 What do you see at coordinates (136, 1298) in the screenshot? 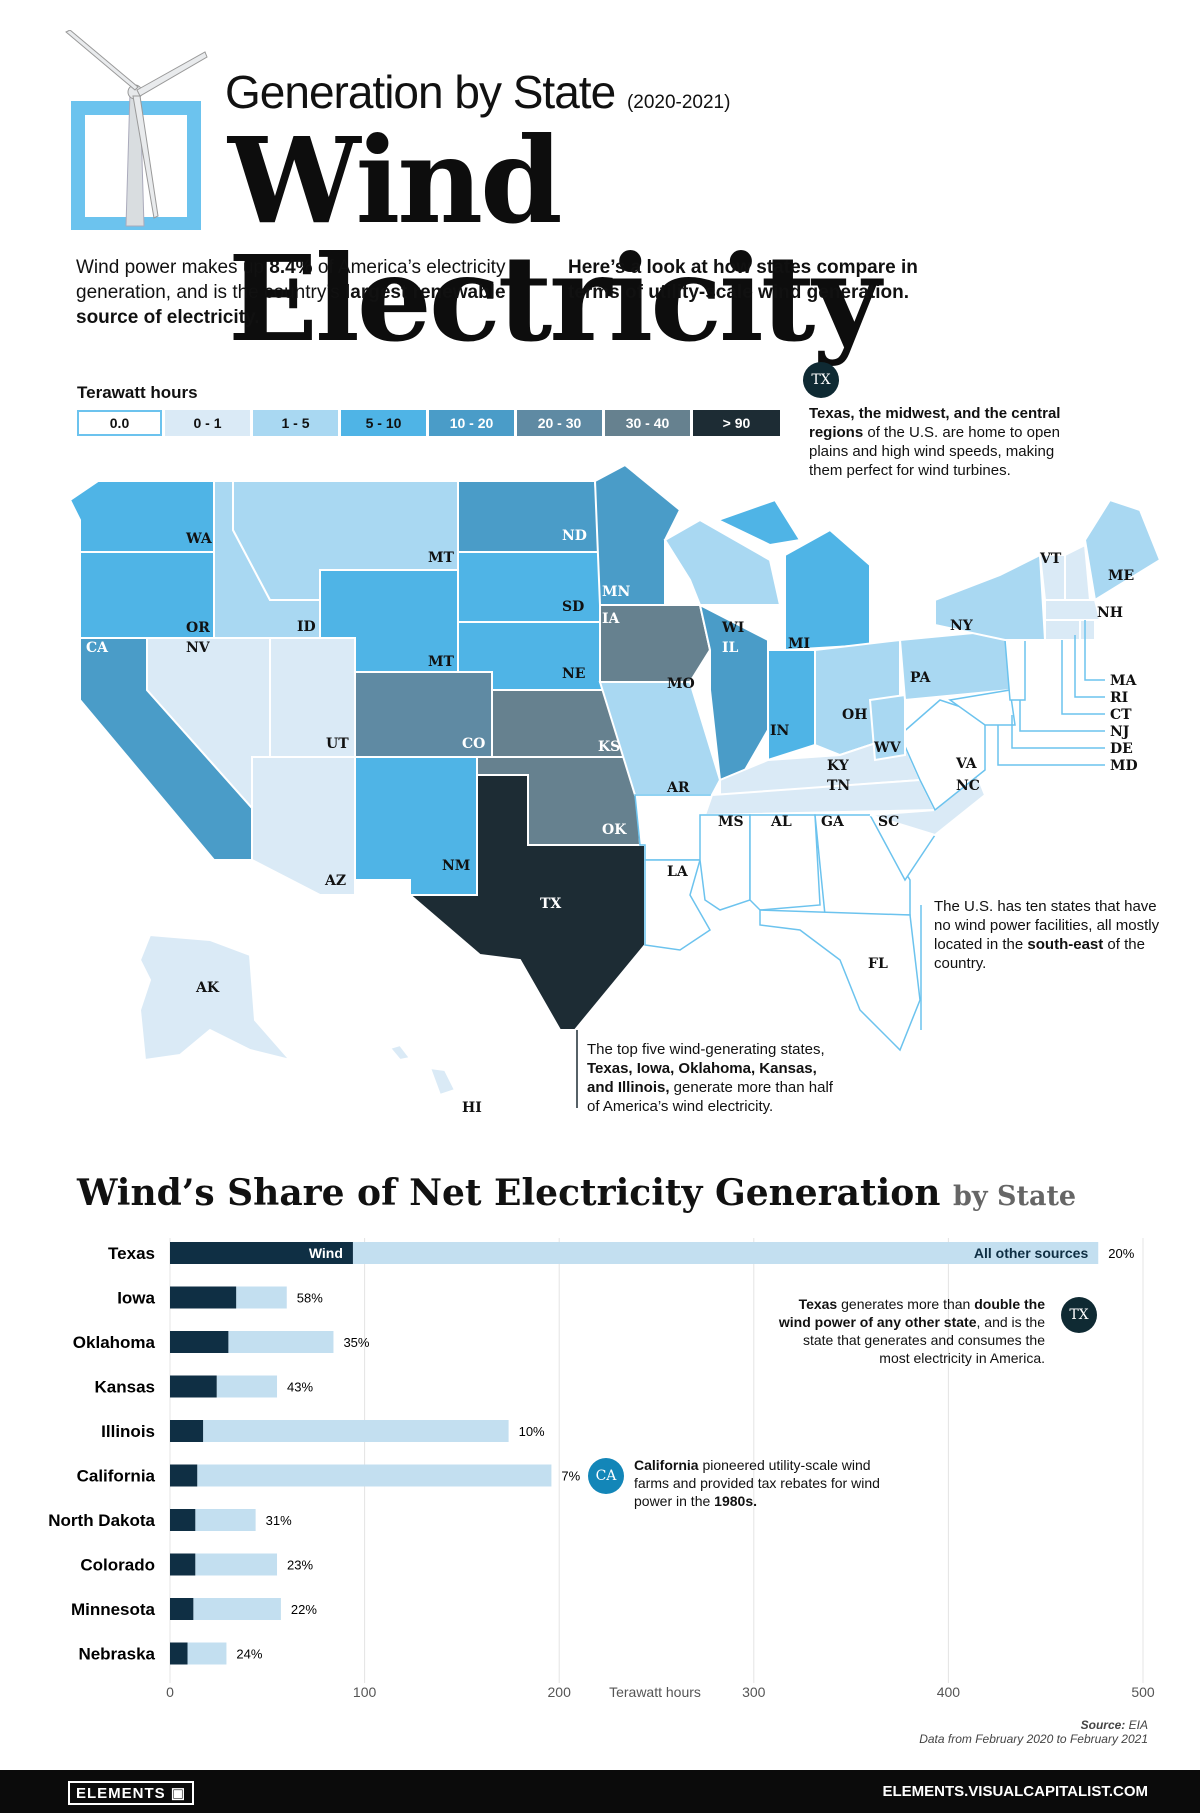
I see `category-label: Iowa` at bounding box center [136, 1298].